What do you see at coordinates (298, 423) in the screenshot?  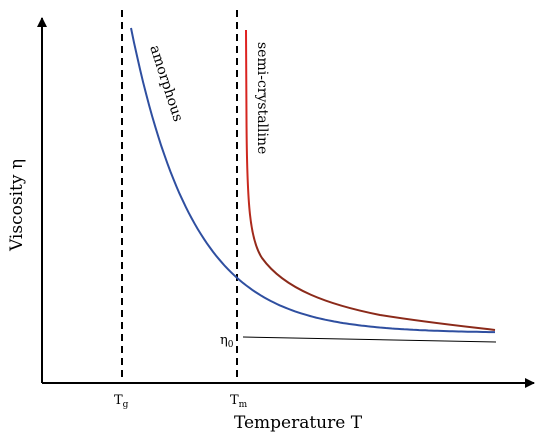 I see `x-axis-title: Temperature T` at bounding box center [298, 423].